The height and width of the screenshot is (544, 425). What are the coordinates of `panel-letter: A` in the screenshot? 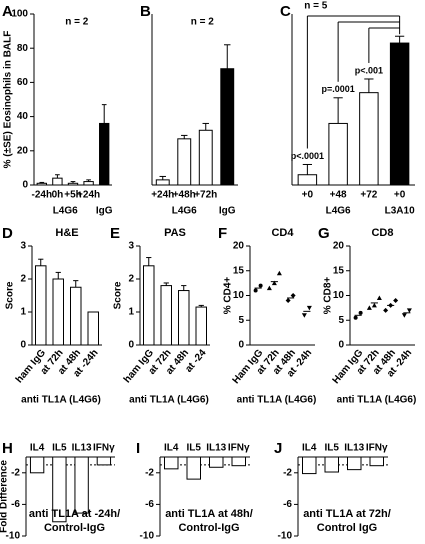 It's located at (7, 11).